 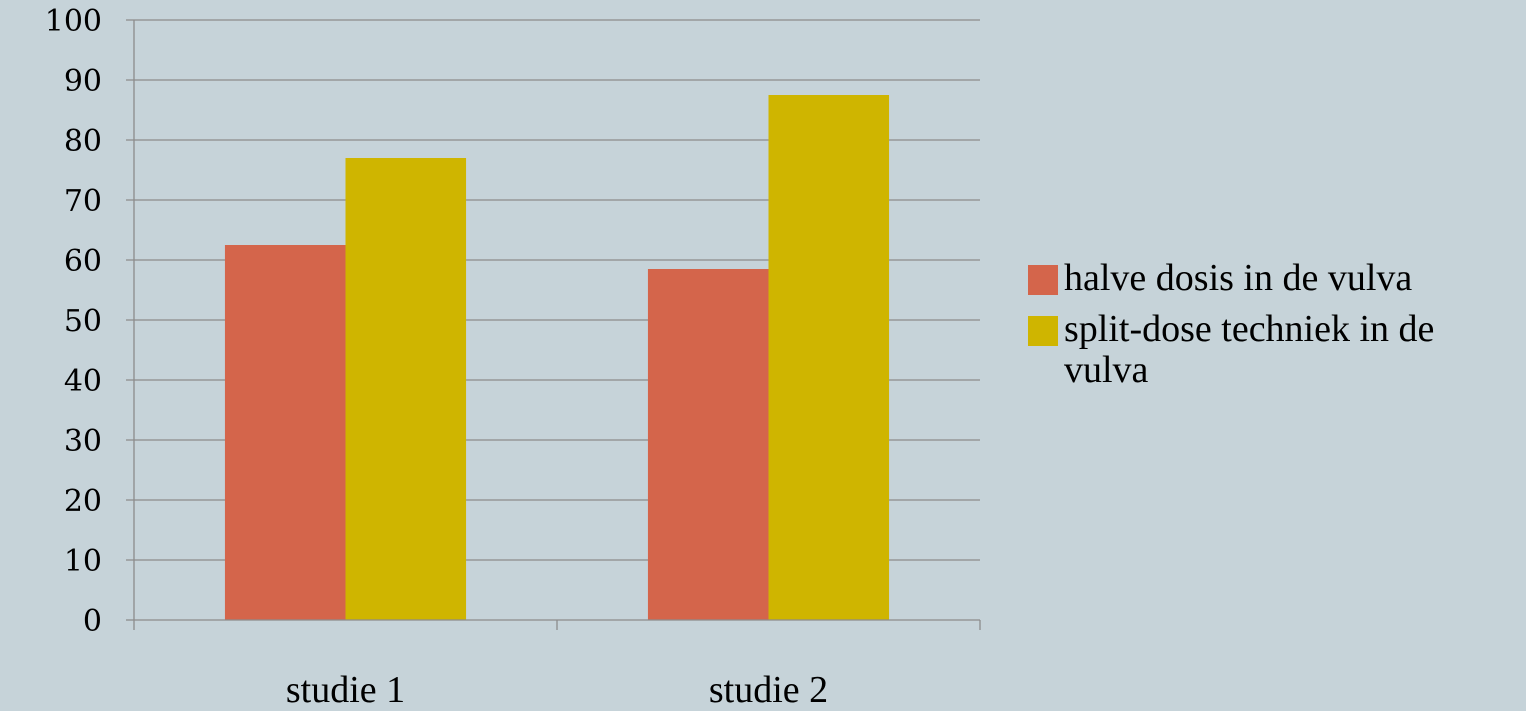 What do you see at coordinates (83, 561) in the screenshot?
I see `y-tick-label: 10` at bounding box center [83, 561].